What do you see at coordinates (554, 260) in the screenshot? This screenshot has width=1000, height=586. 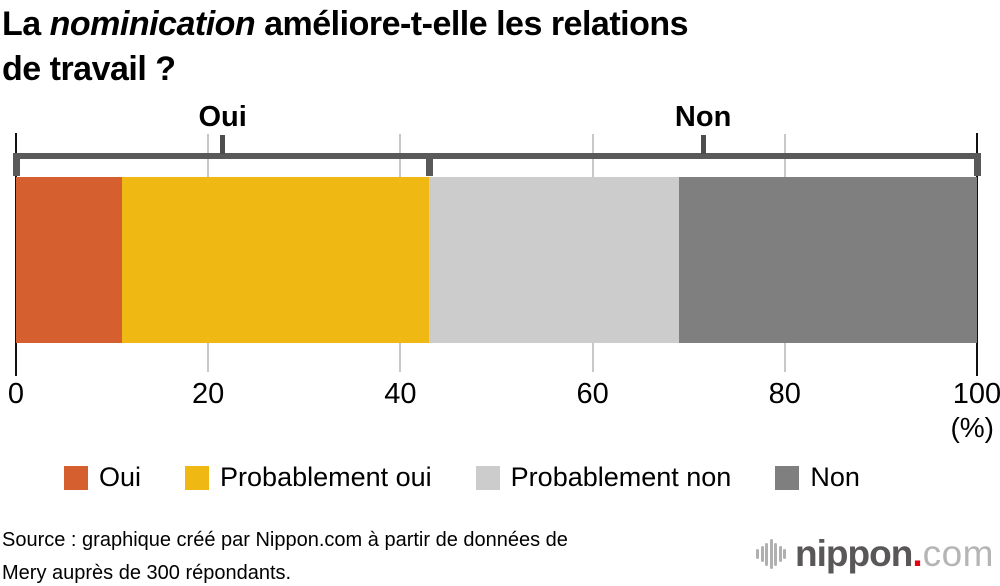 I see `bar-segment-probablement-non` at bounding box center [554, 260].